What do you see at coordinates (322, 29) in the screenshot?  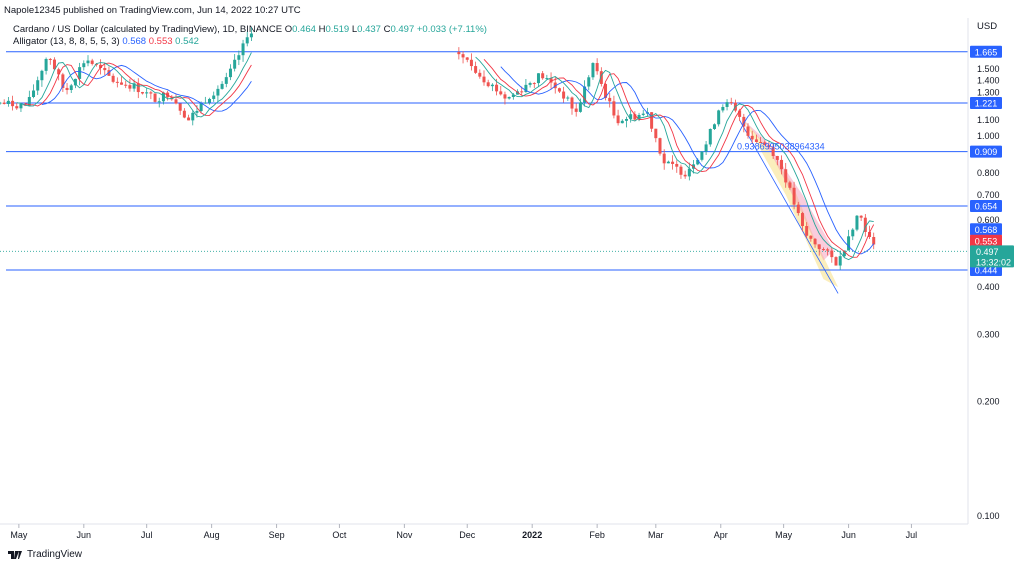 I see `high-label: H` at bounding box center [322, 29].